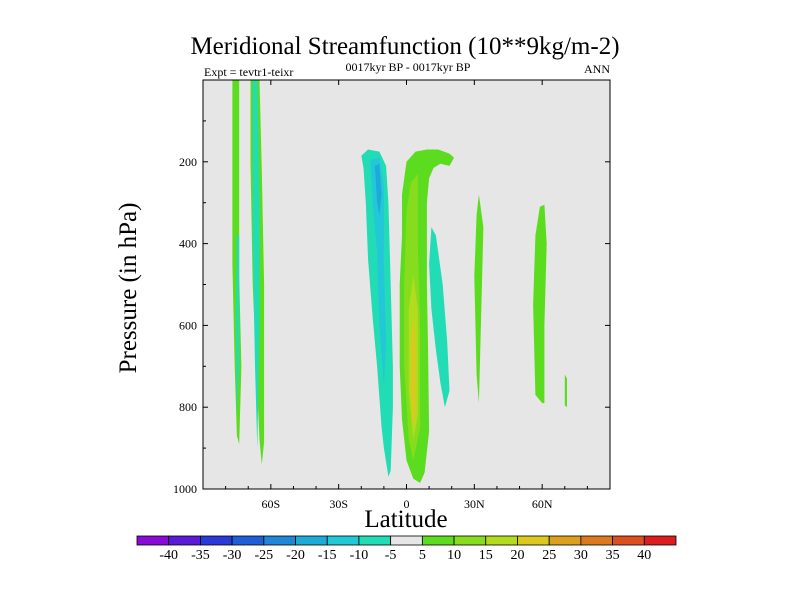  What do you see at coordinates (188, 244) in the screenshot?
I see `y-tick-label: 400` at bounding box center [188, 244].